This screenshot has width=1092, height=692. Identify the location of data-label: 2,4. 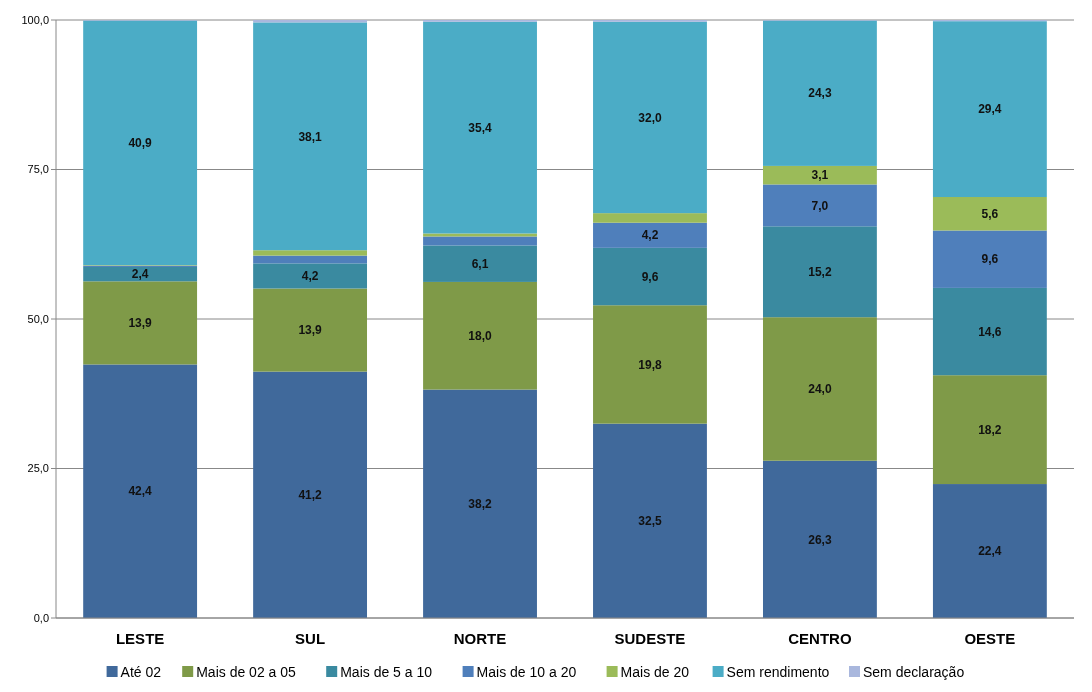
(140, 274).